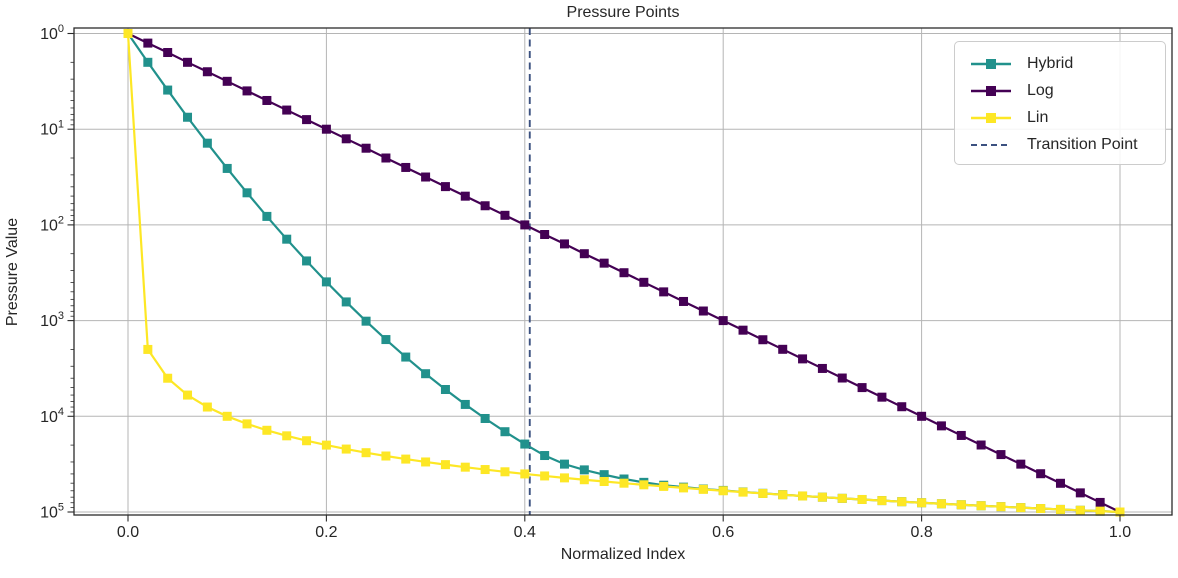 Image resolution: width=1178 pixels, height=578 pixels. What do you see at coordinates (52, 224) in the screenshot?
I see `y-tick-label: 10²` at bounding box center [52, 224].